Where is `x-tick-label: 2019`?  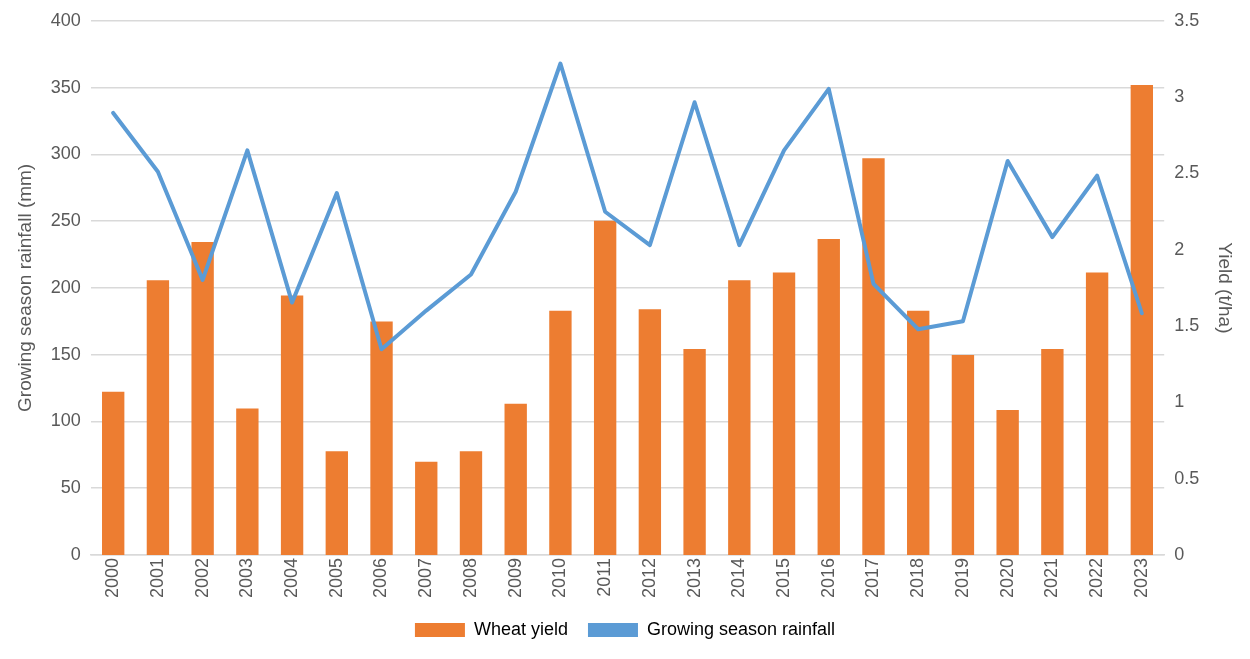
x-tick-label: 2019 is located at coordinates (961, 577).